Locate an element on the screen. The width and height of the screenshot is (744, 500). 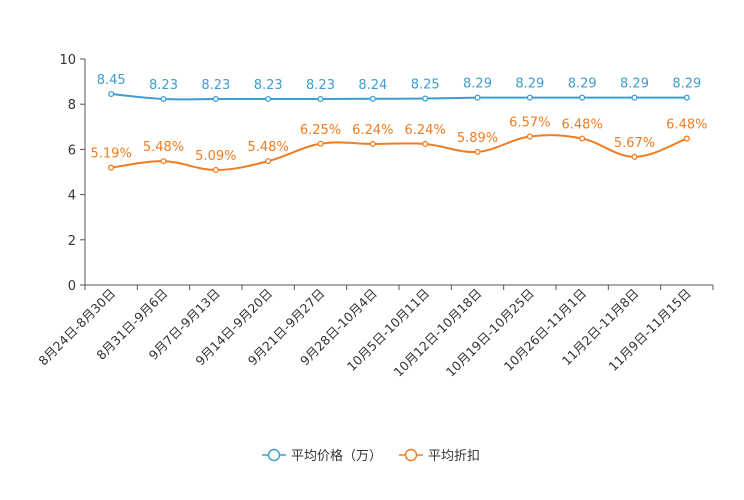
data-label: 6.57% is located at coordinates (529, 123).